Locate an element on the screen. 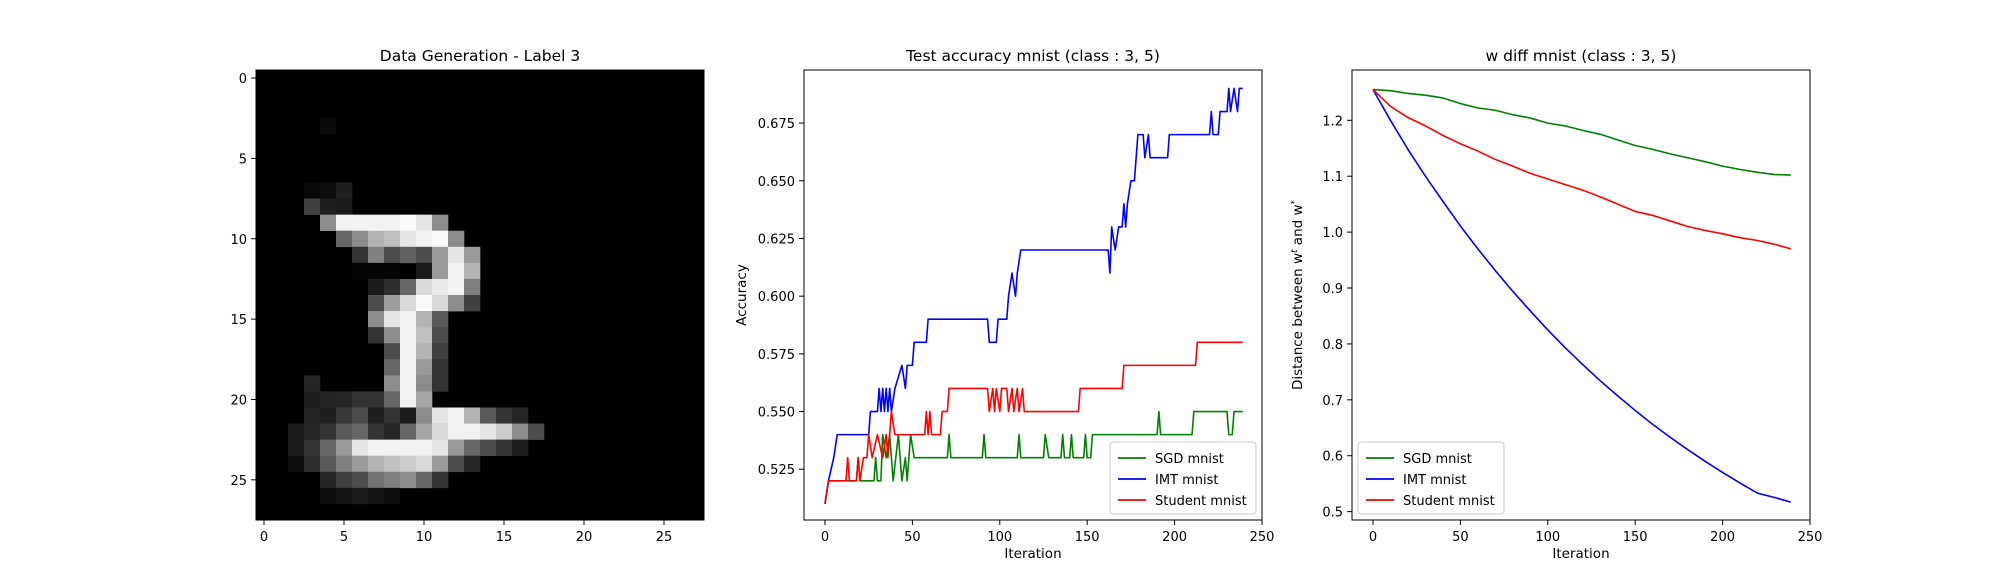 Image resolution: width=2000 pixels, height=580 pixels. series-line-student-mnist is located at coordinates (1581, 169).